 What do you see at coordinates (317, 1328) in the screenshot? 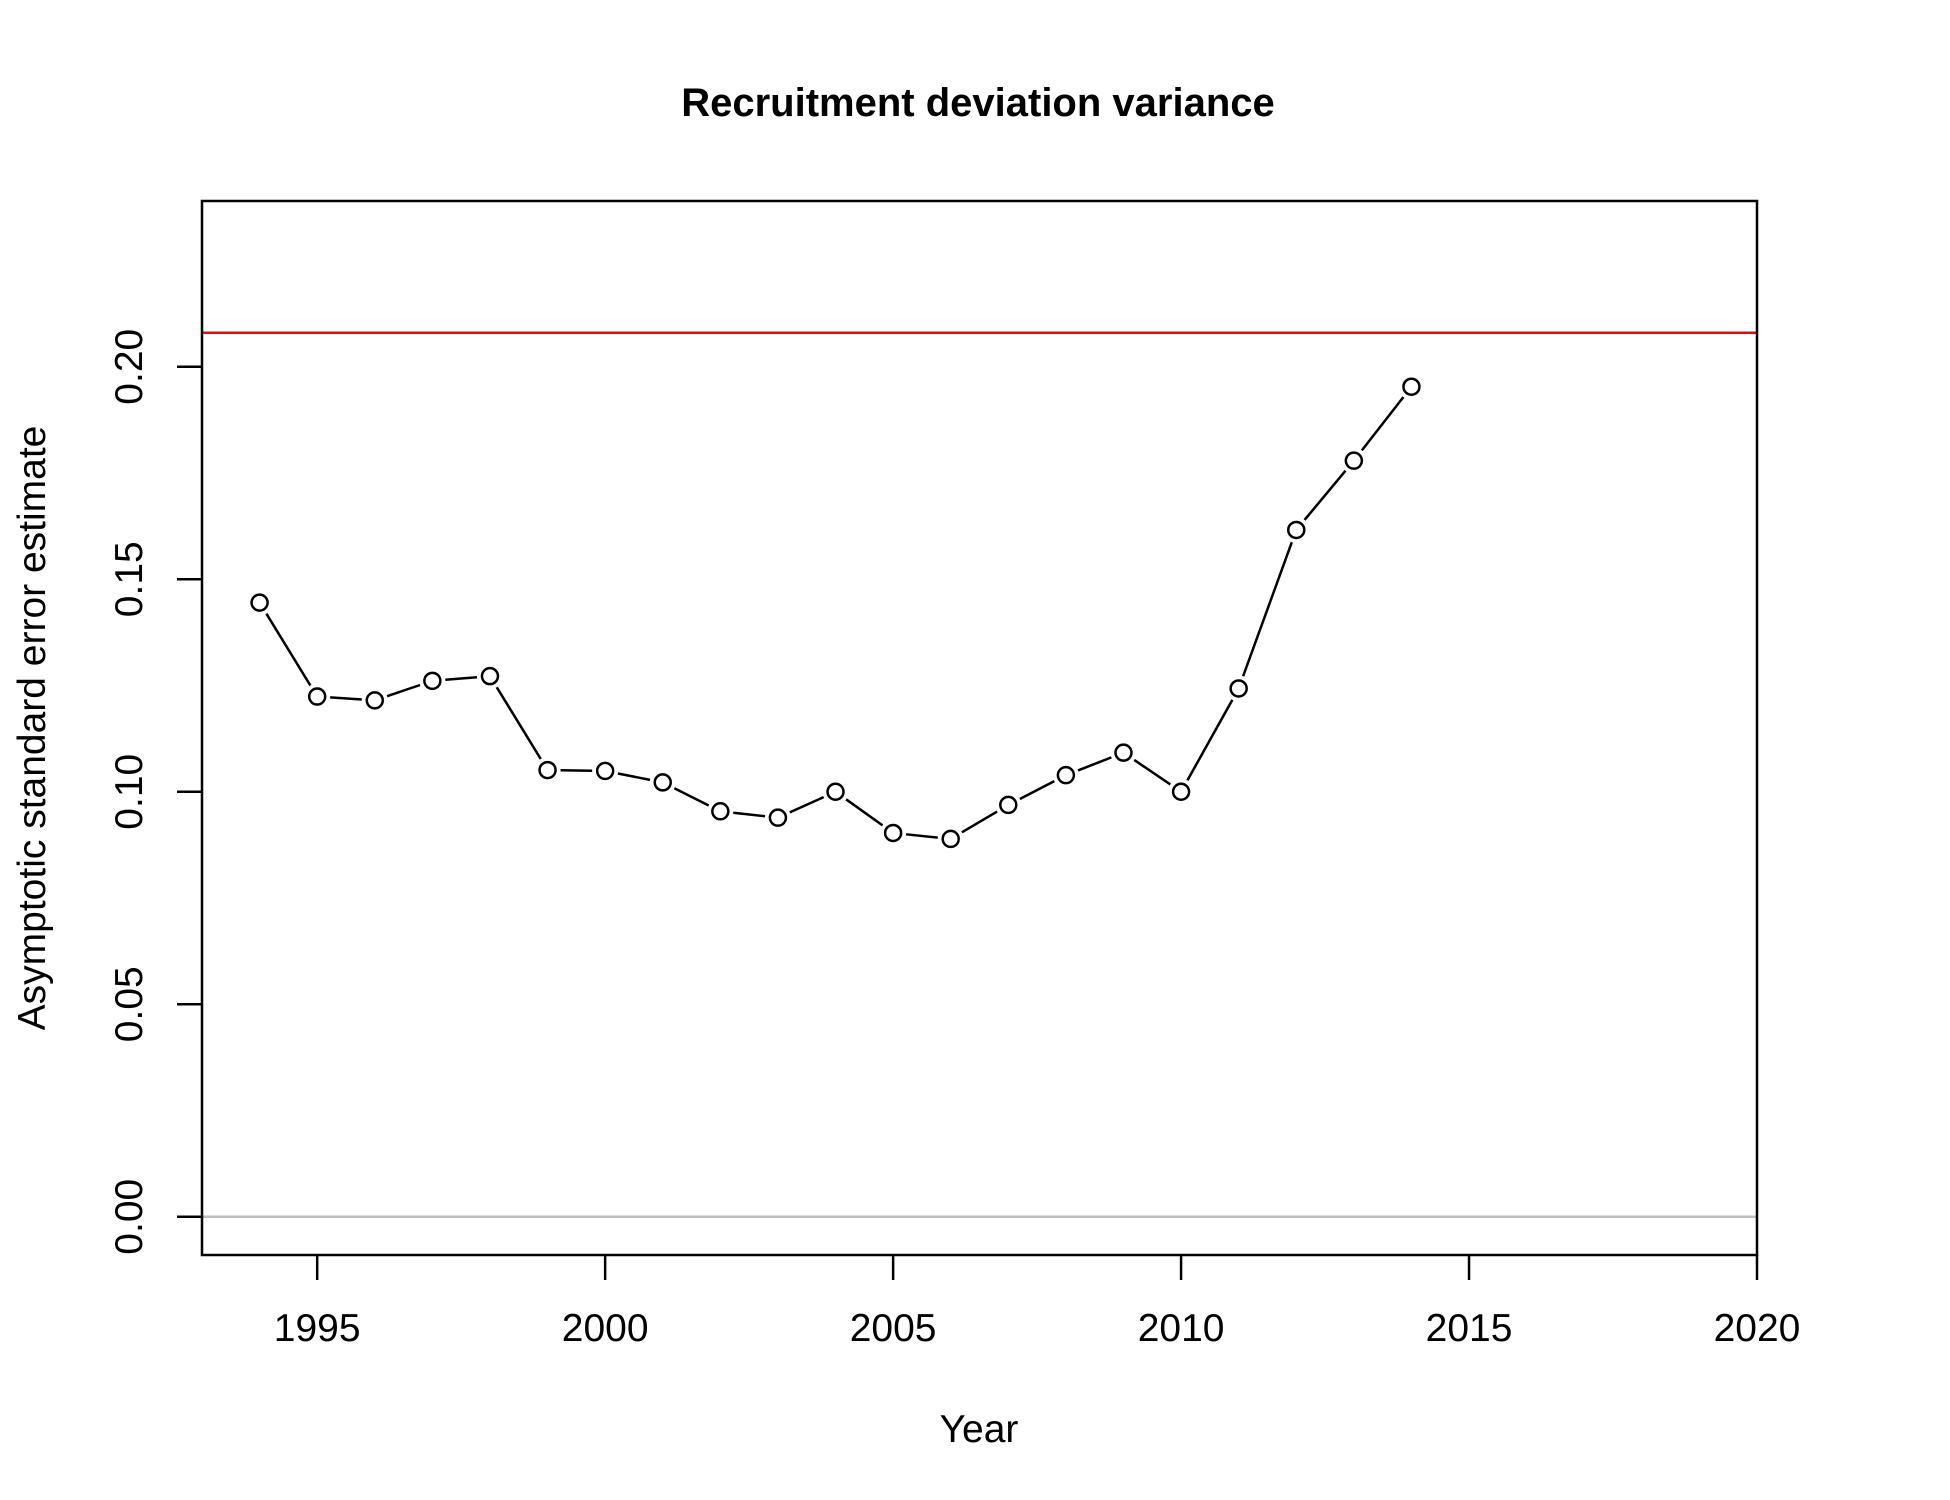
I see `x-tick-label: 1995` at bounding box center [317, 1328].